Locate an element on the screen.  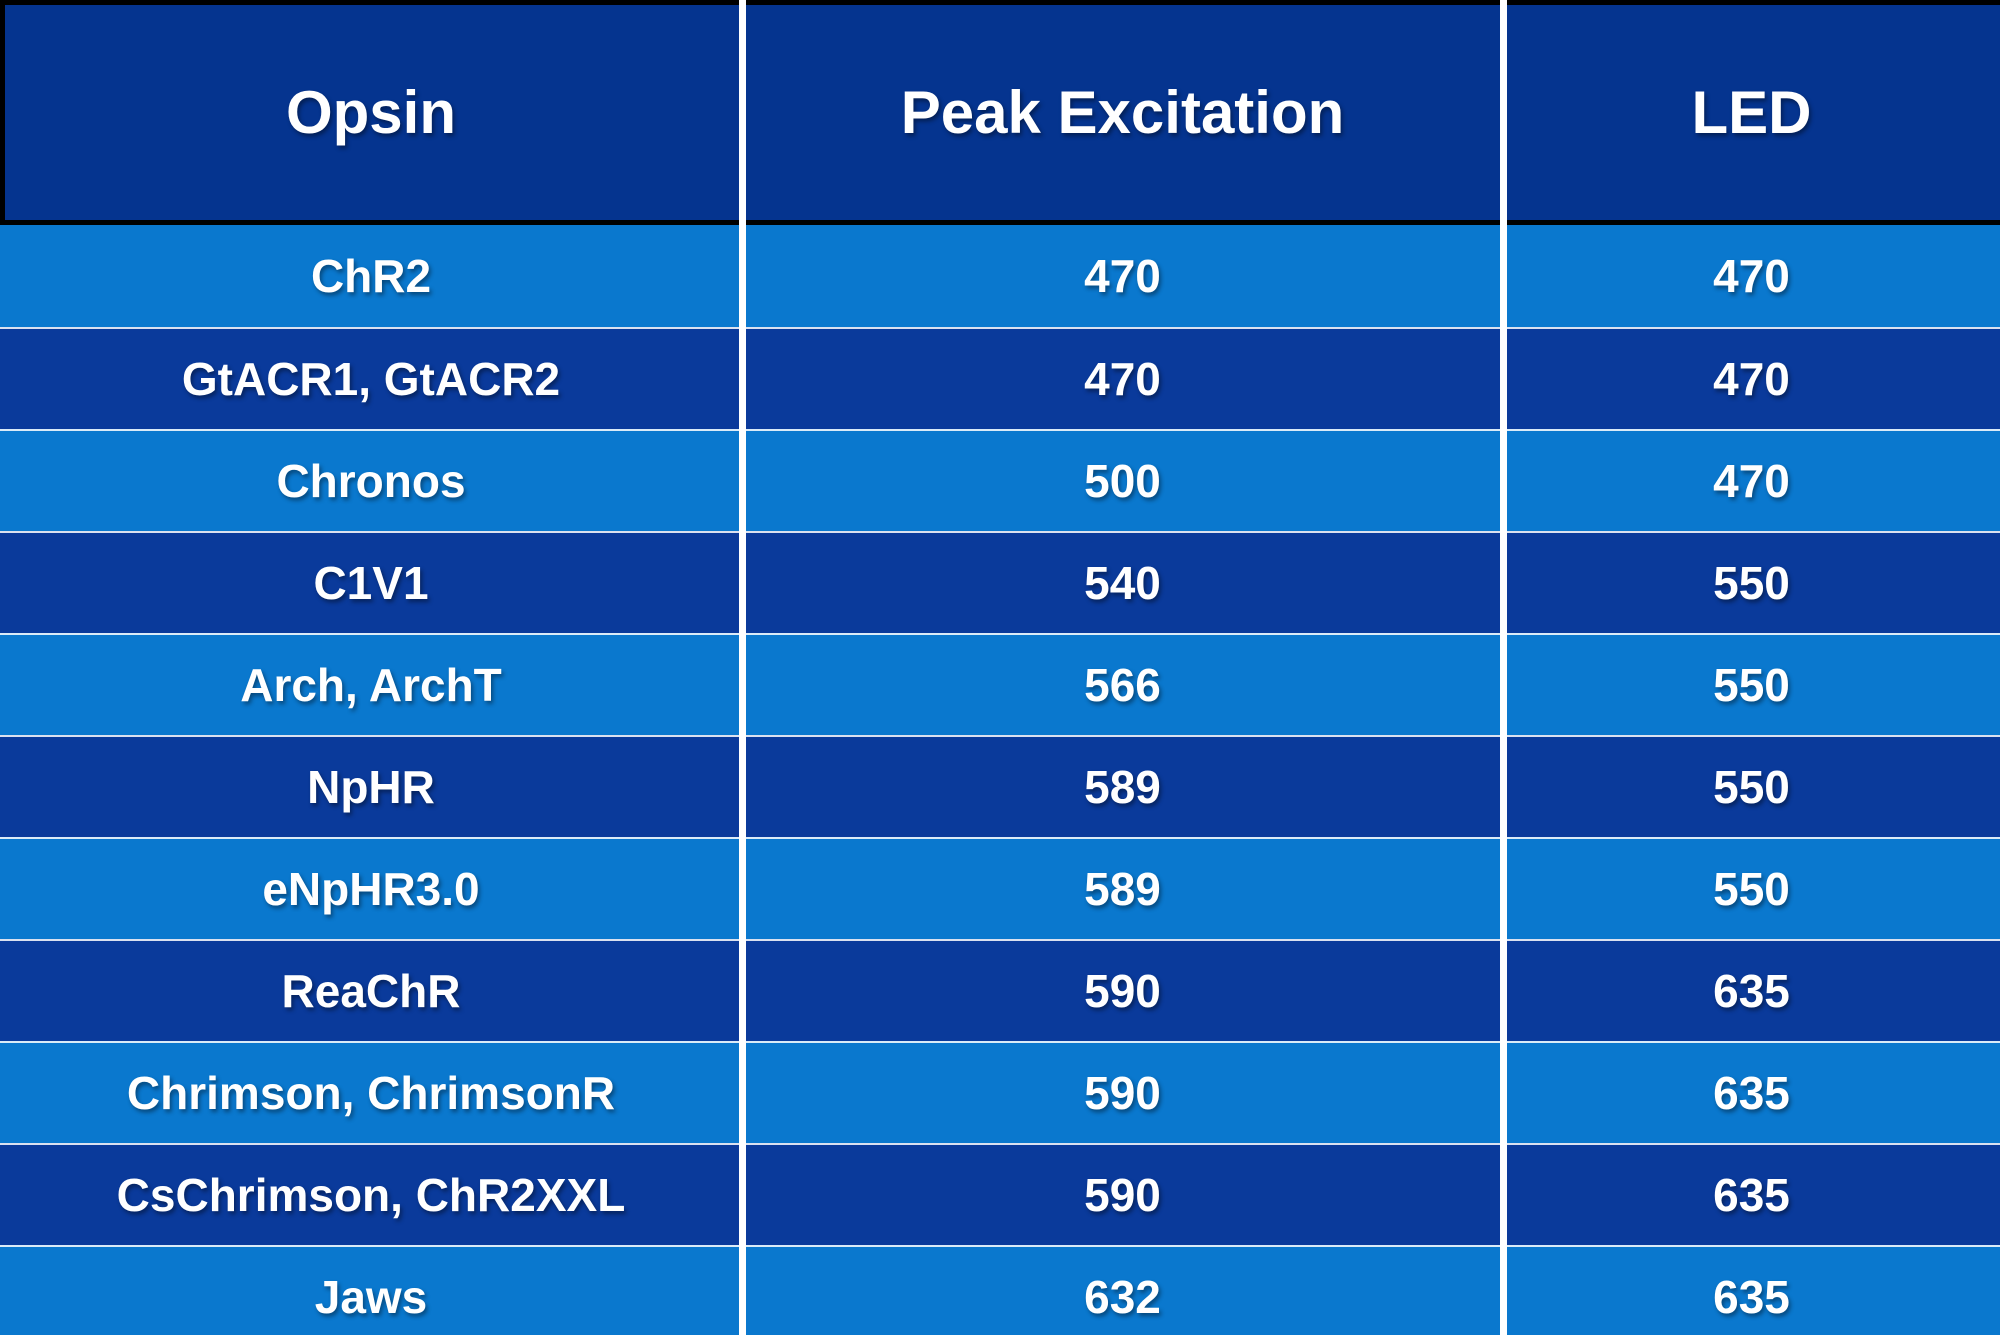
opsin-name: Chronos is located at coordinates (371, 481).